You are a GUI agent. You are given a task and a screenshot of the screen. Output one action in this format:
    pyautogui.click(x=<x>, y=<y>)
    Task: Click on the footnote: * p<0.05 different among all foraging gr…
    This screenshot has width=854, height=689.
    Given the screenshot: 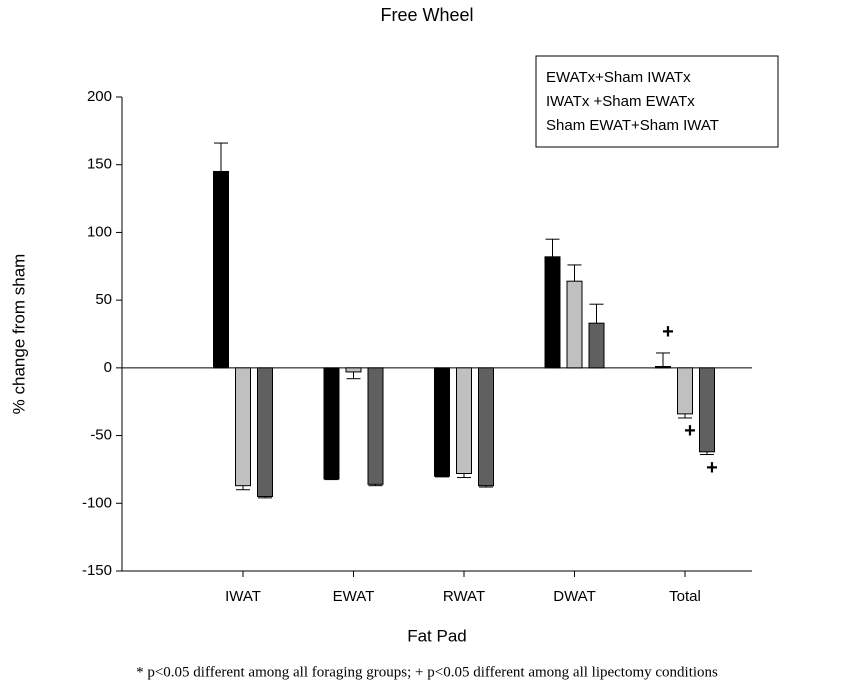 What is the action you would take?
    pyautogui.click(x=427, y=672)
    